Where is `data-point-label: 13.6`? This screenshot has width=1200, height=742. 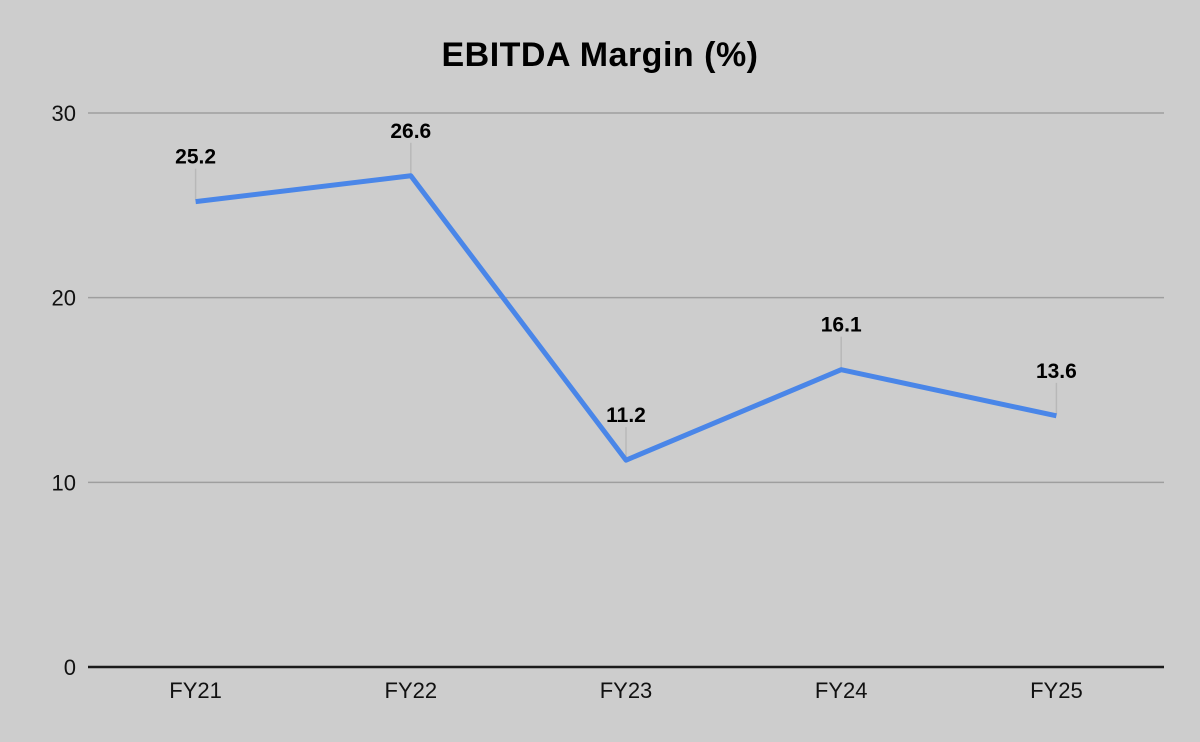
data-point-label: 13.6 is located at coordinates (1056, 371).